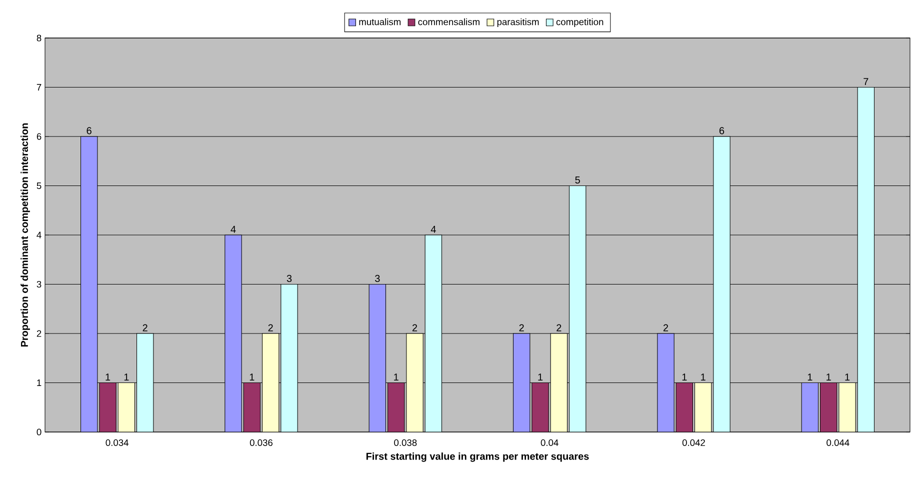 Image resolution: width=912 pixels, height=483 pixels. Describe the element at coordinates (39, 383) in the screenshot. I see `y-tick-label: 1` at that location.